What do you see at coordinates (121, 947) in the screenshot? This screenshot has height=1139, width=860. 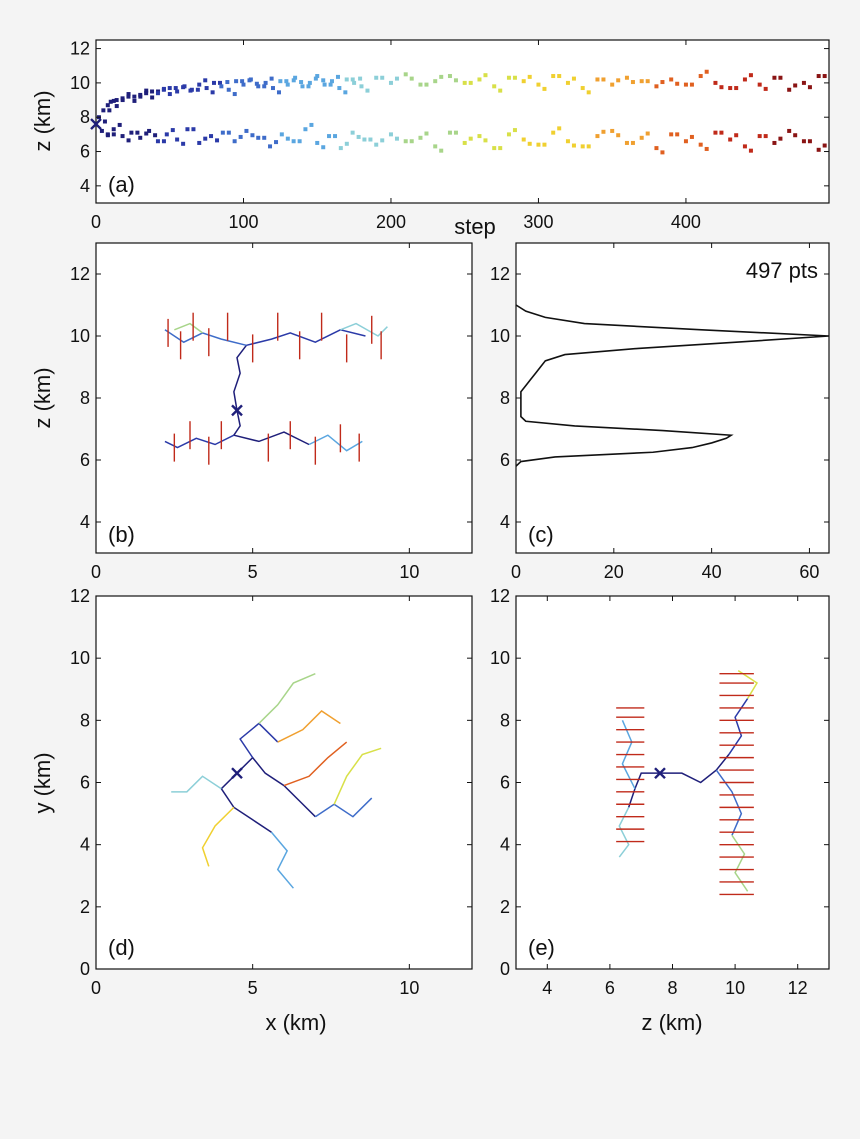 I see `panel-label-d: (d)` at bounding box center [121, 947].